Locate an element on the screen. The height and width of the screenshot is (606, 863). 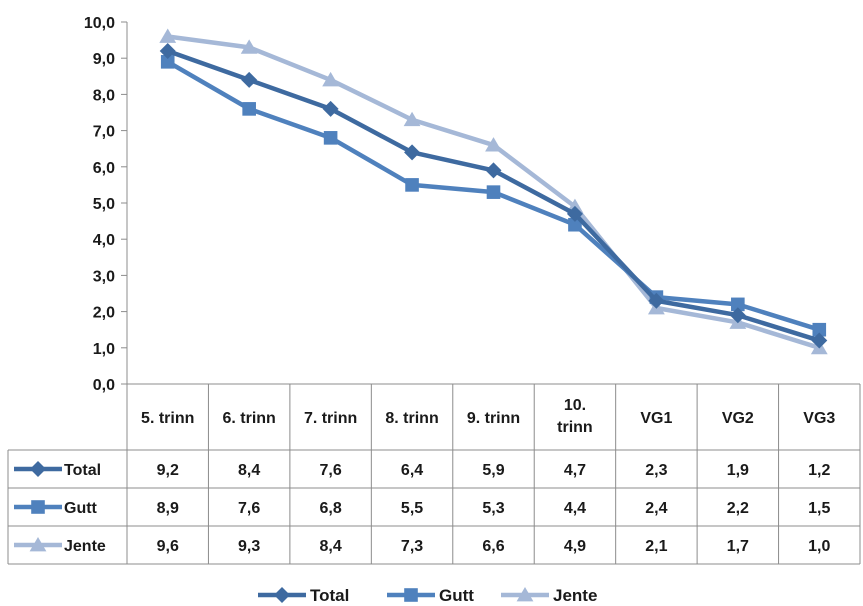
x-category-label: 6. trinn is located at coordinates (248, 418).